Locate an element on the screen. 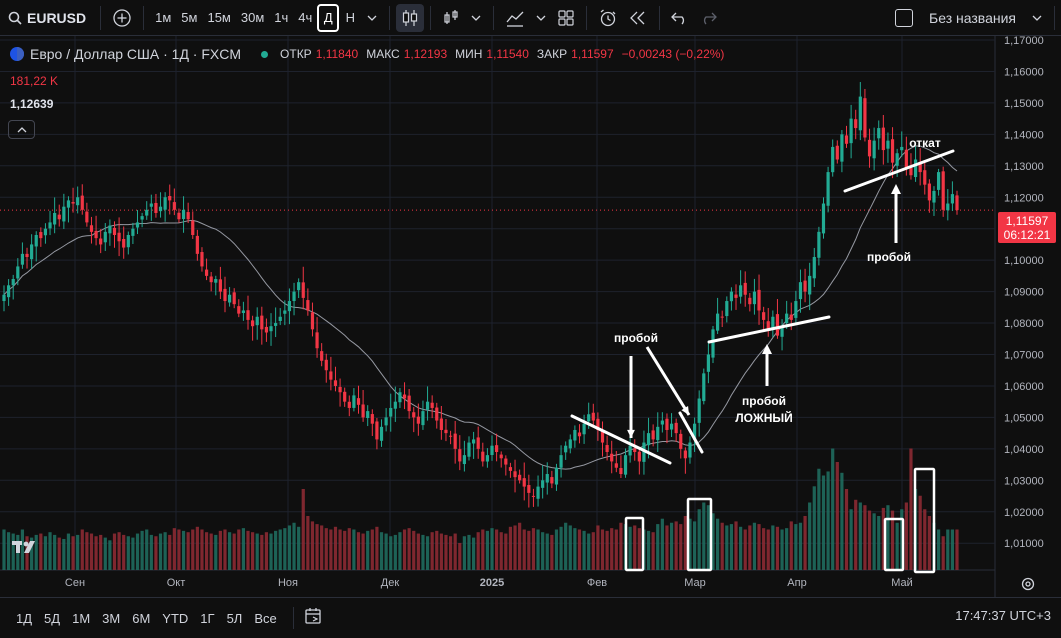 The image size is (1061, 638). layouts-button is located at coordinates (566, 18).